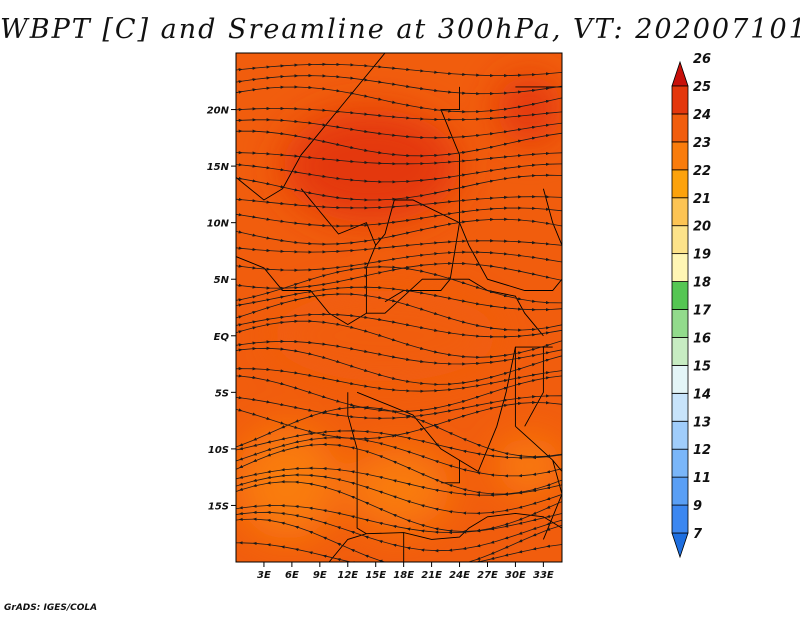  What do you see at coordinates (702, 338) in the screenshot?
I see `colorbar-label: 16` at bounding box center [702, 338].